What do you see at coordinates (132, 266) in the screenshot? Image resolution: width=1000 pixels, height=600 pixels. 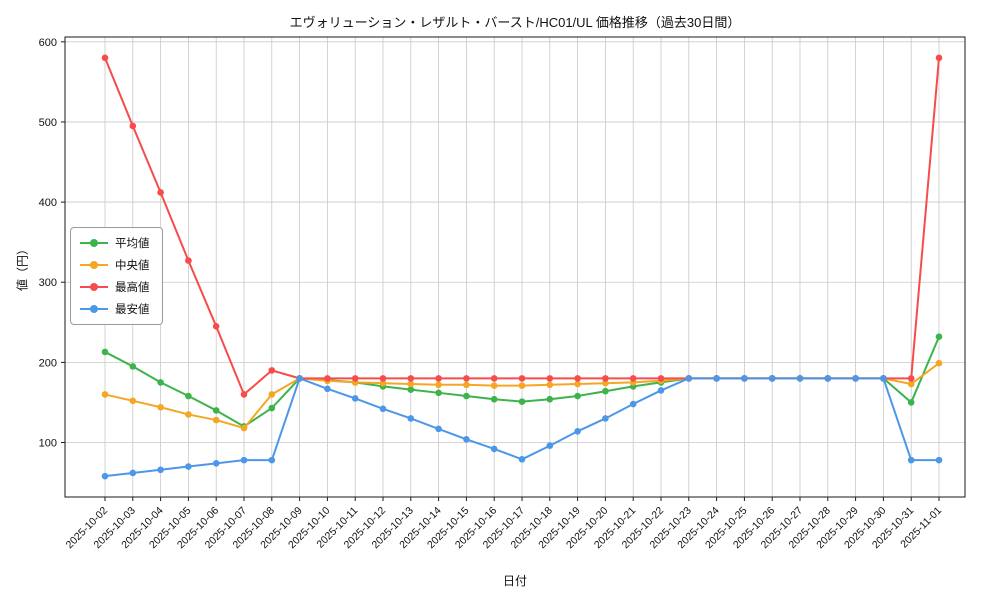 I see `legend-label-median: 中央値` at bounding box center [132, 266].